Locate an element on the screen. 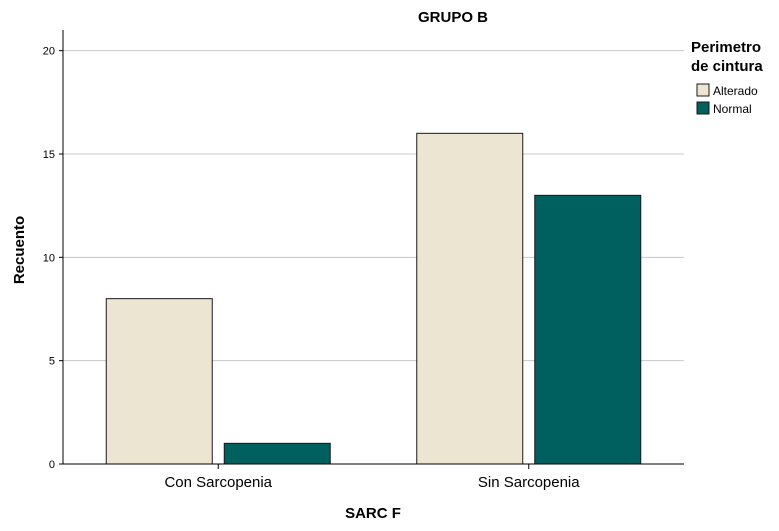 The width and height of the screenshot is (779, 531). legend-label-alterado: Alterado is located at coordinates (735, 91).